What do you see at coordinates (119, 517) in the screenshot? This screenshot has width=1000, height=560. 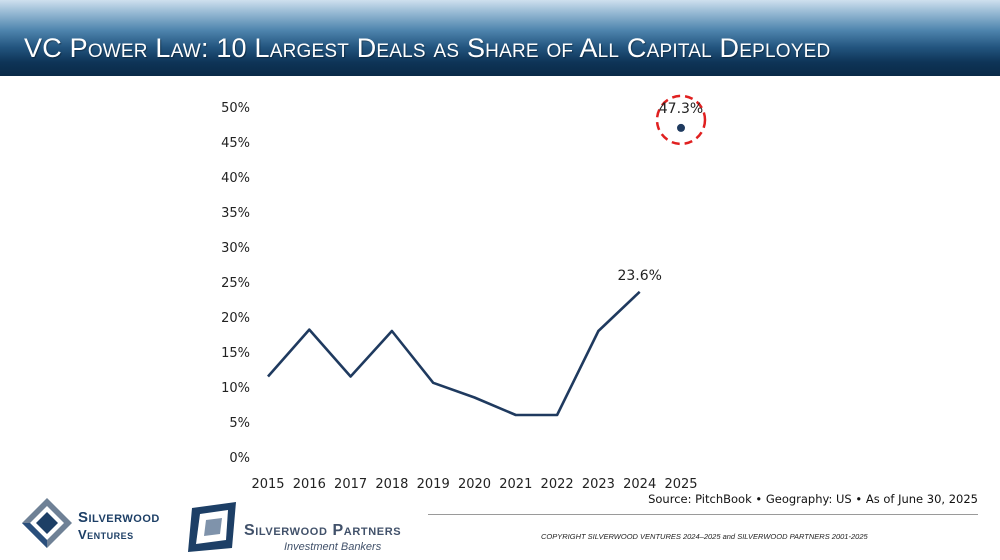 I see `ventures-logo-line1: Silverwood` at bounding box center [119, 517].